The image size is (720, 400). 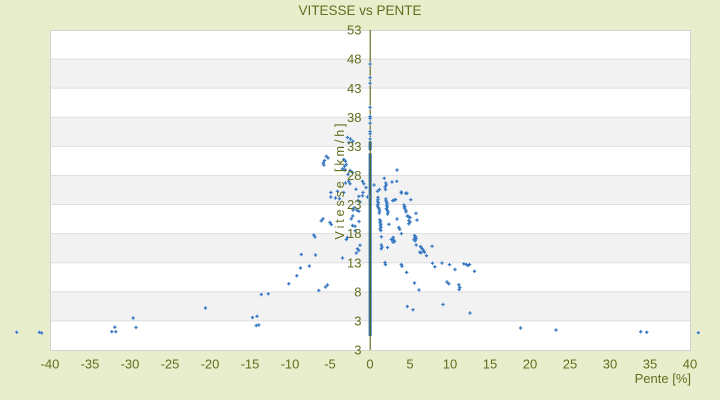 I want to click on svg-text: 25, so click(x=570, y=364).